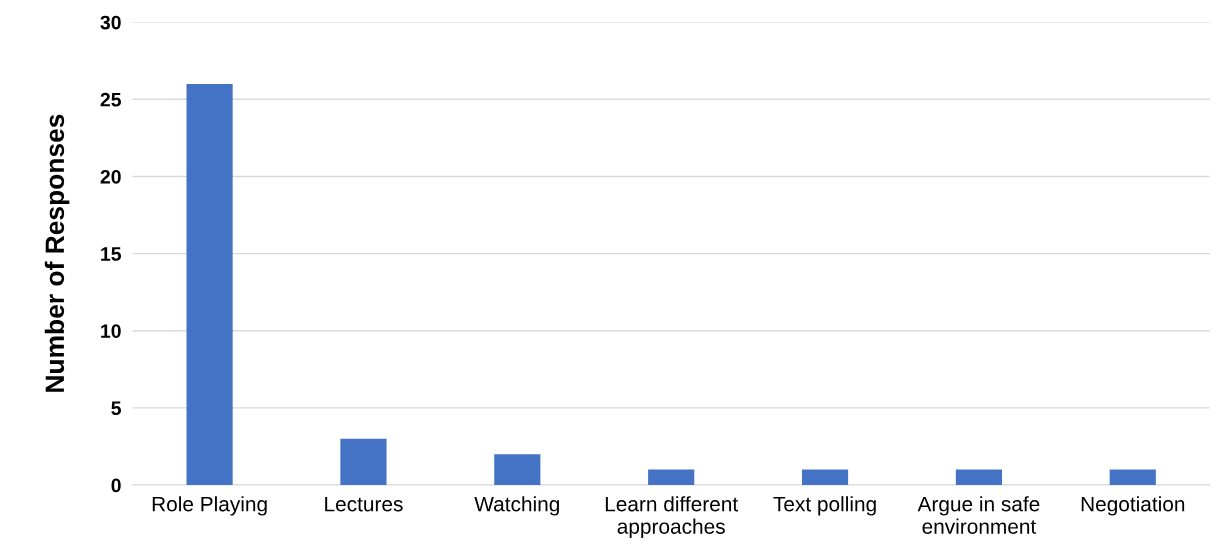 The height and width of the screenshot is (554, 1217). What do you see at coordinates (110, 176) in the screenshot?
I see `y-tick-label: 20` at bounding box center [110, 176].